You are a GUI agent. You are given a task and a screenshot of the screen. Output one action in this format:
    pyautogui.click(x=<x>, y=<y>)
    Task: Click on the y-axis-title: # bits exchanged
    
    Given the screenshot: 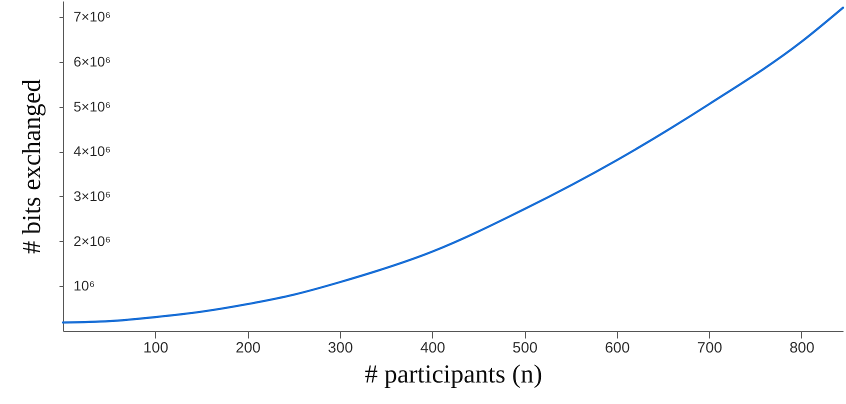 What is the action you would take?
    pyautogui.click(x=31, y=166)
    